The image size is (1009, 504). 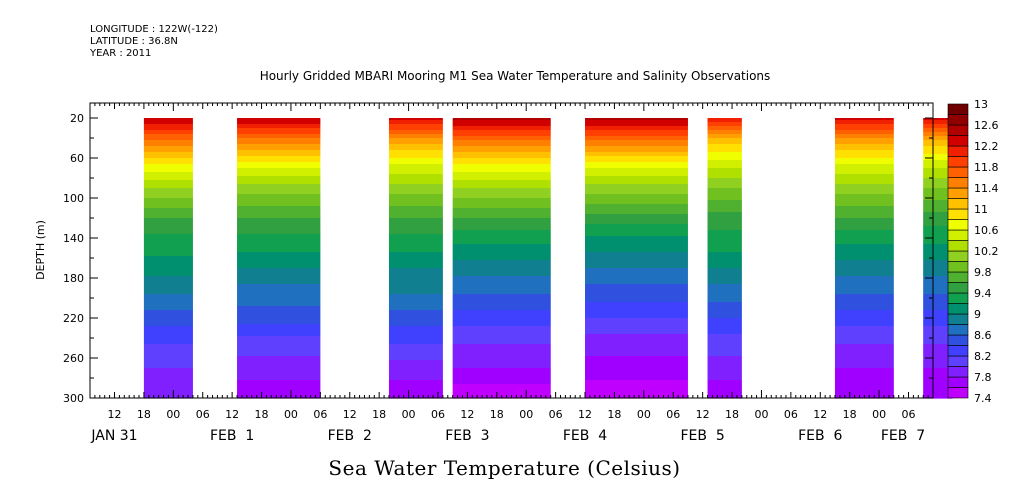 I want to click on x-hour-tick-label: 12, so click(x=585, y=414).